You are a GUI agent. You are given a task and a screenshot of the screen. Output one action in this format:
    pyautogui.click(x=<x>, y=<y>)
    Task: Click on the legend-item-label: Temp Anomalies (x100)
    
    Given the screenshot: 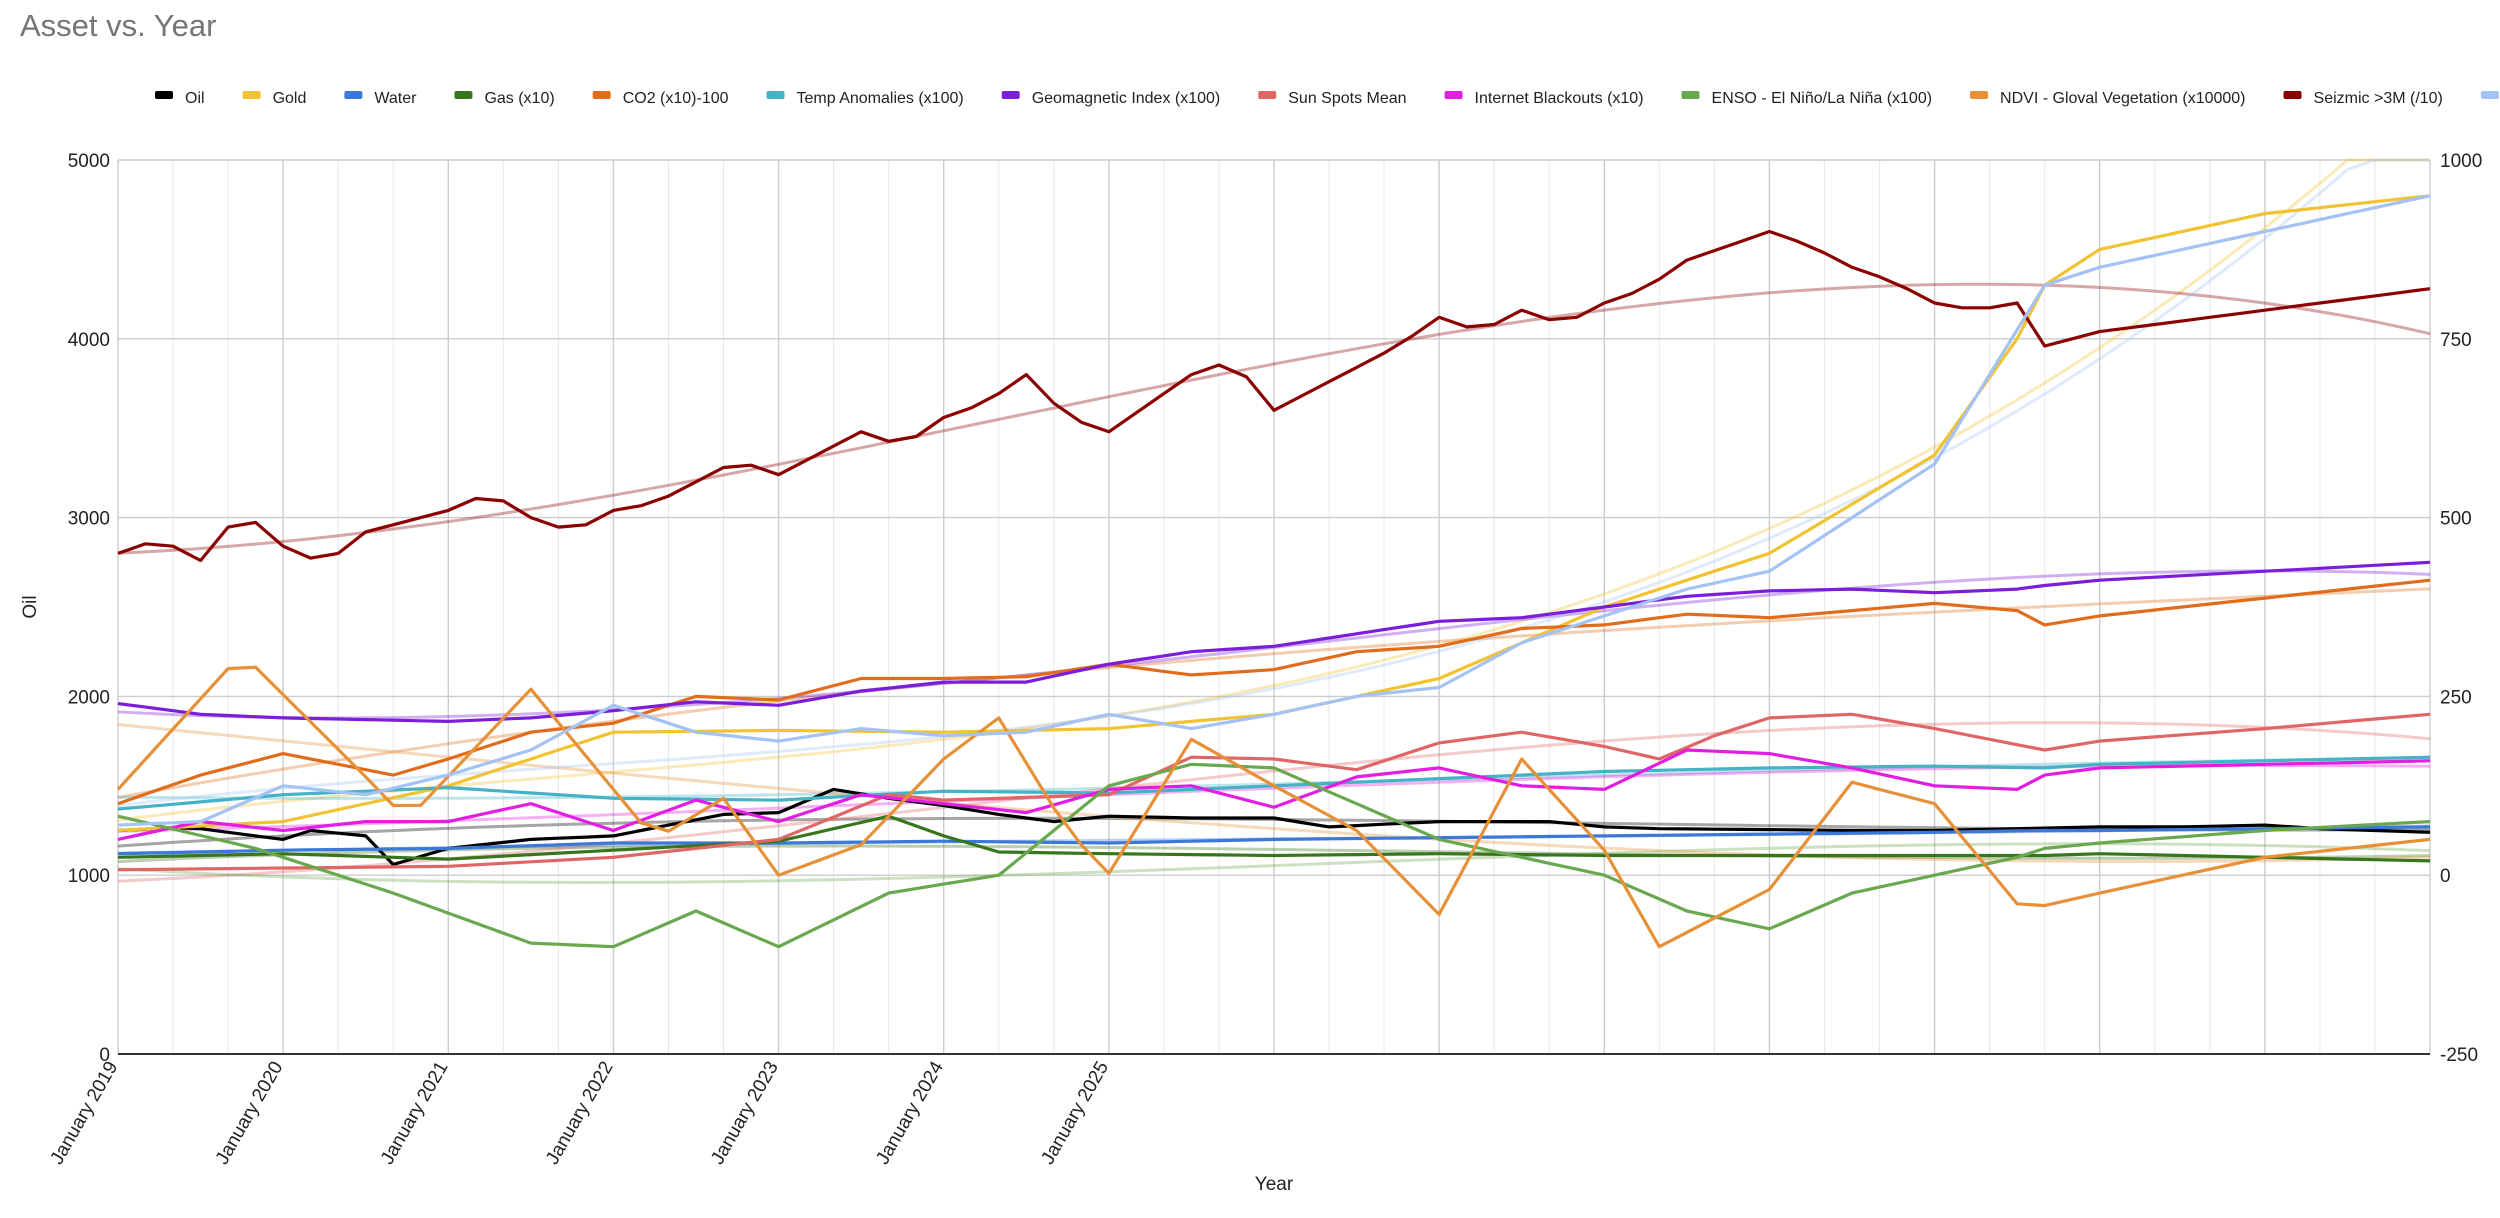 What is the action you would take?
    pyautogui.click(x=880, y=98)
    